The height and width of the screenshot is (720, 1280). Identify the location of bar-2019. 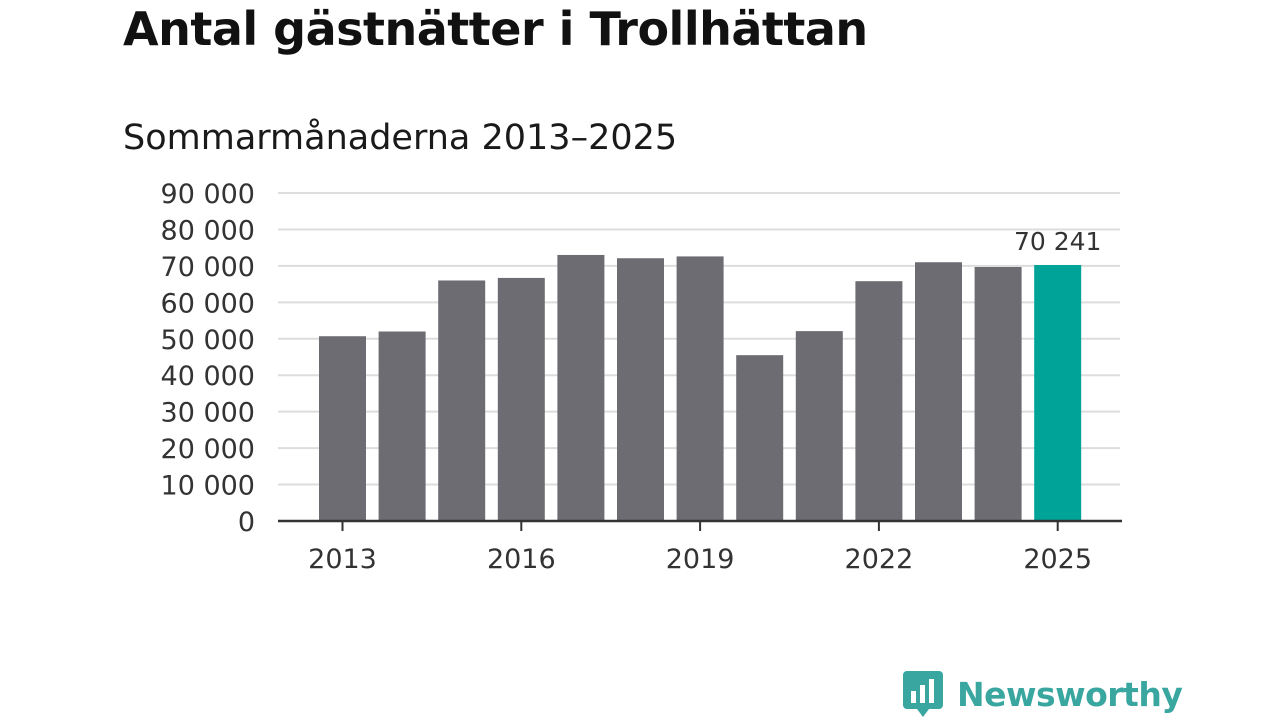
(700, 388).